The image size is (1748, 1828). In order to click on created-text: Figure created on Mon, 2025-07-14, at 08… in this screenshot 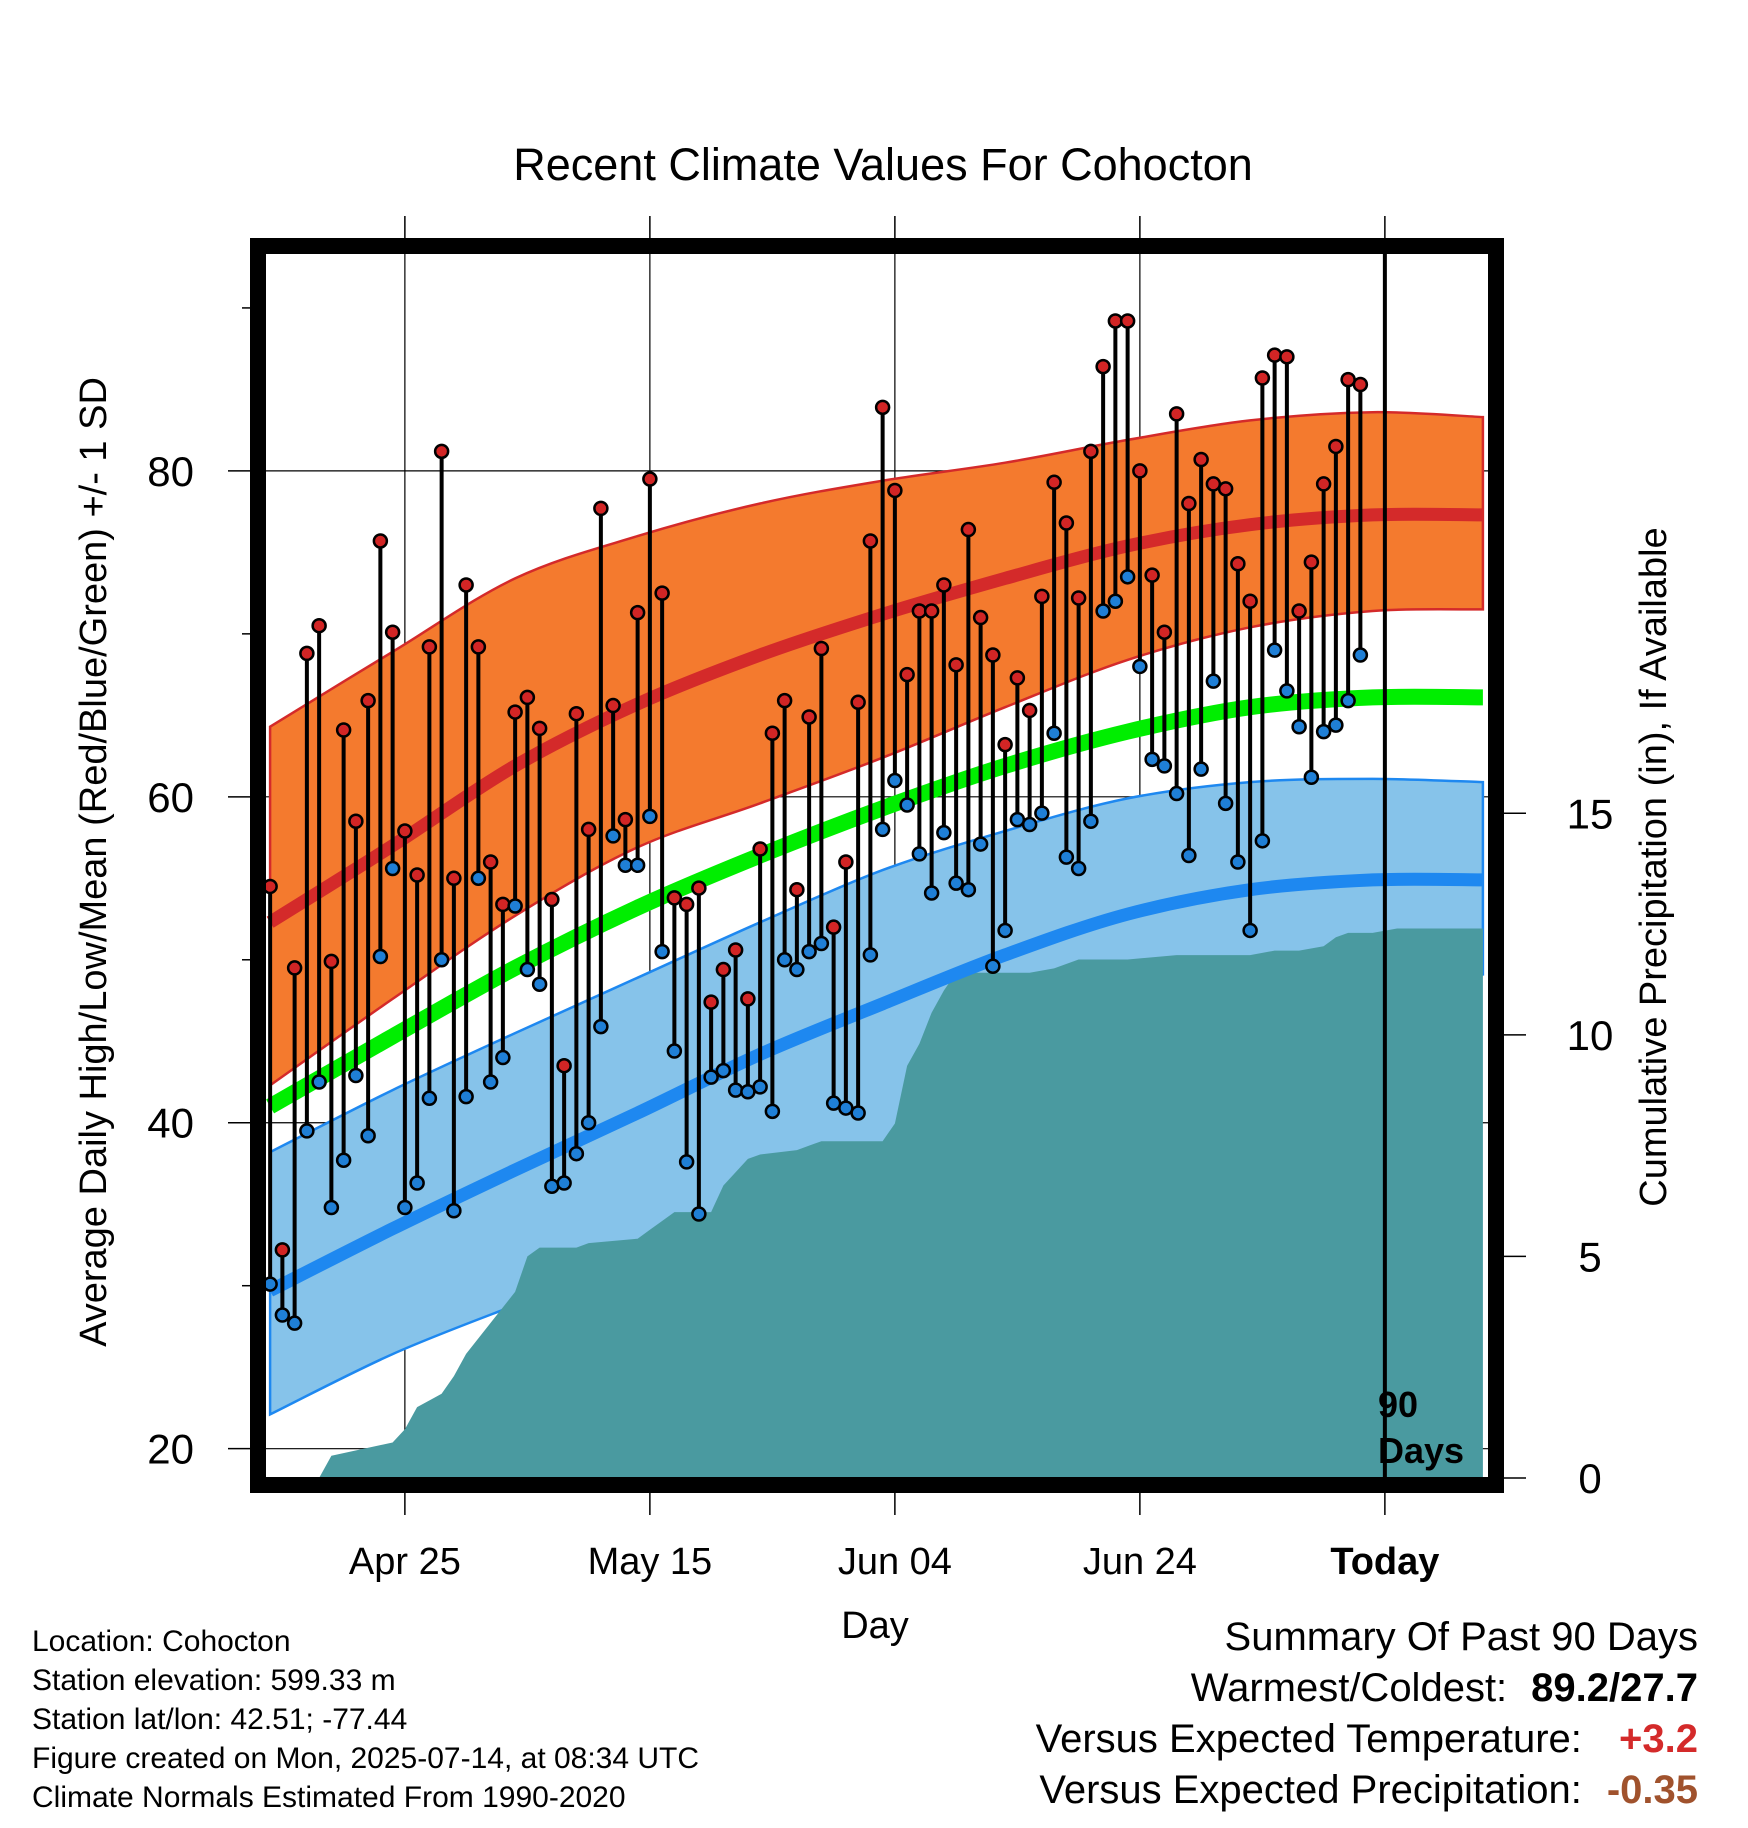, I will do `click(366, 1758)`.